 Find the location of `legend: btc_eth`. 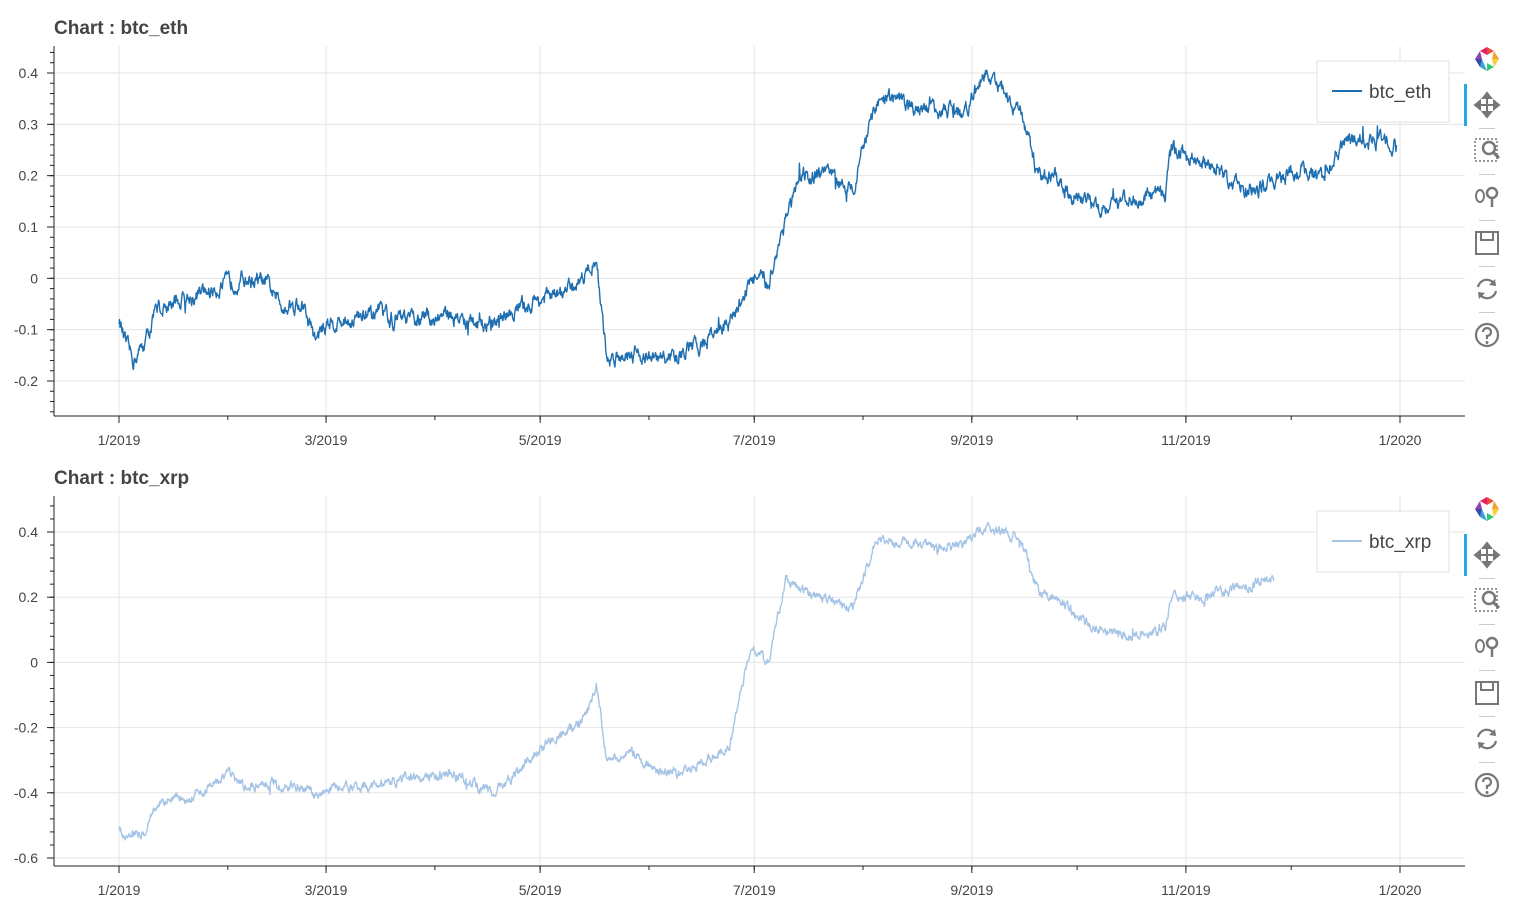

legend: btc_eth is located at coordinates (1383, 91).